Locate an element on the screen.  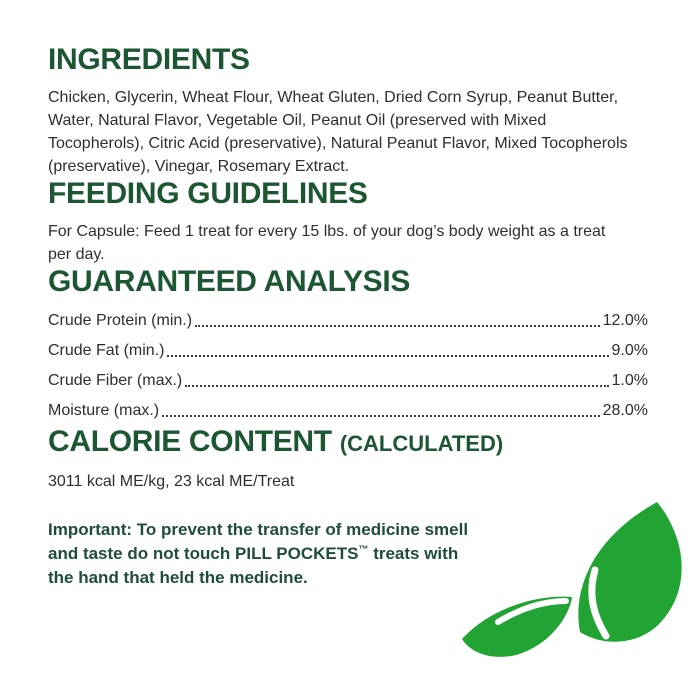
small-leaf-vein is located at coordinates (532, 611).